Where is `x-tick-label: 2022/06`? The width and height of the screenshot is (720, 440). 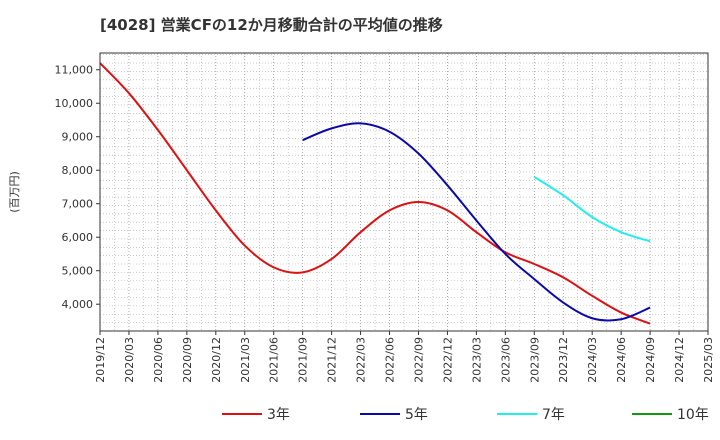
x-tick-label: 2022/06 is located at coordinates (390, 360).